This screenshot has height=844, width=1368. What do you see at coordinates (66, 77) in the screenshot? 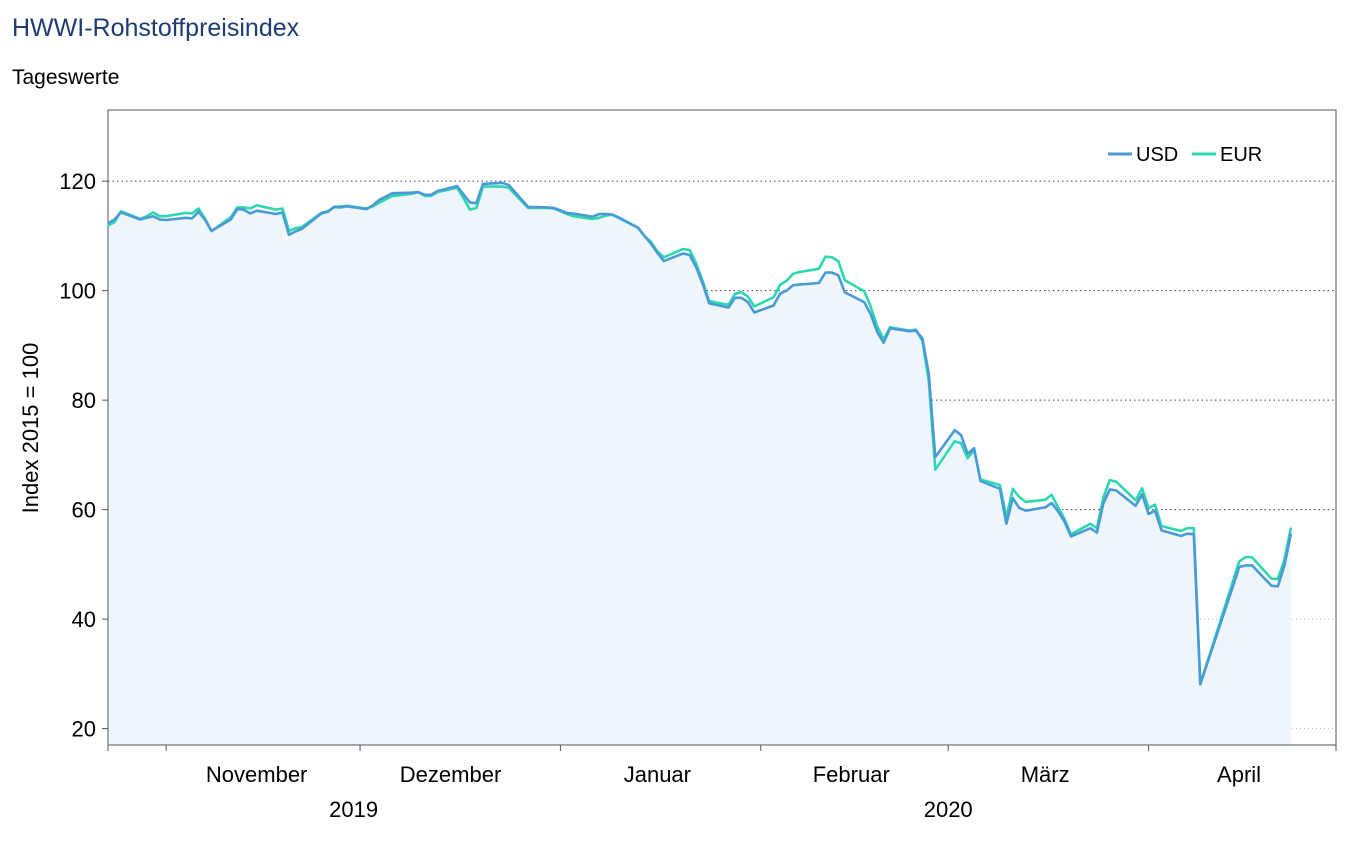
I see `chart-subtitle: Tageswerte` at bounding box center [66, 77].